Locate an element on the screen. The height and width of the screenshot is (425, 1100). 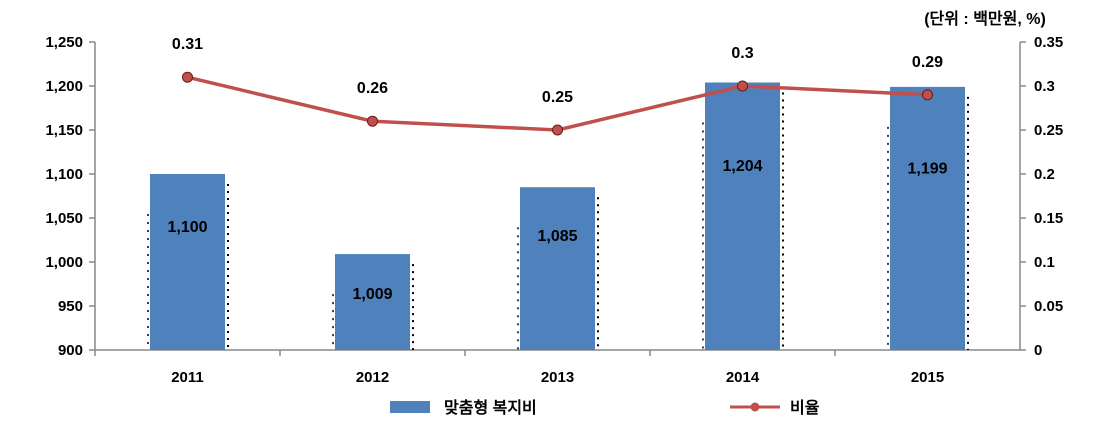
ratio-value-label: 0.31 is located at coordinates (187, 44).